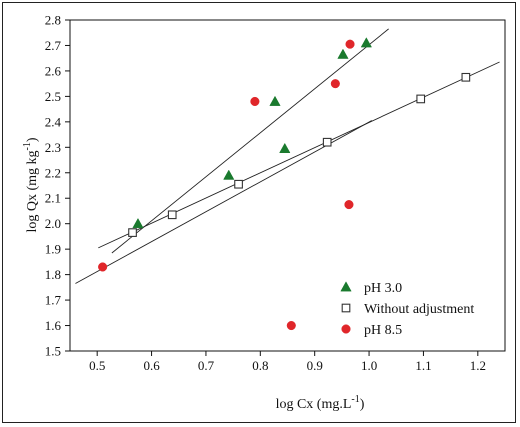 The image size is (520, 427). Describe the element at coordinates (53, 300) in the screenshot. I see `y-tick-label: 1.7` at that location.